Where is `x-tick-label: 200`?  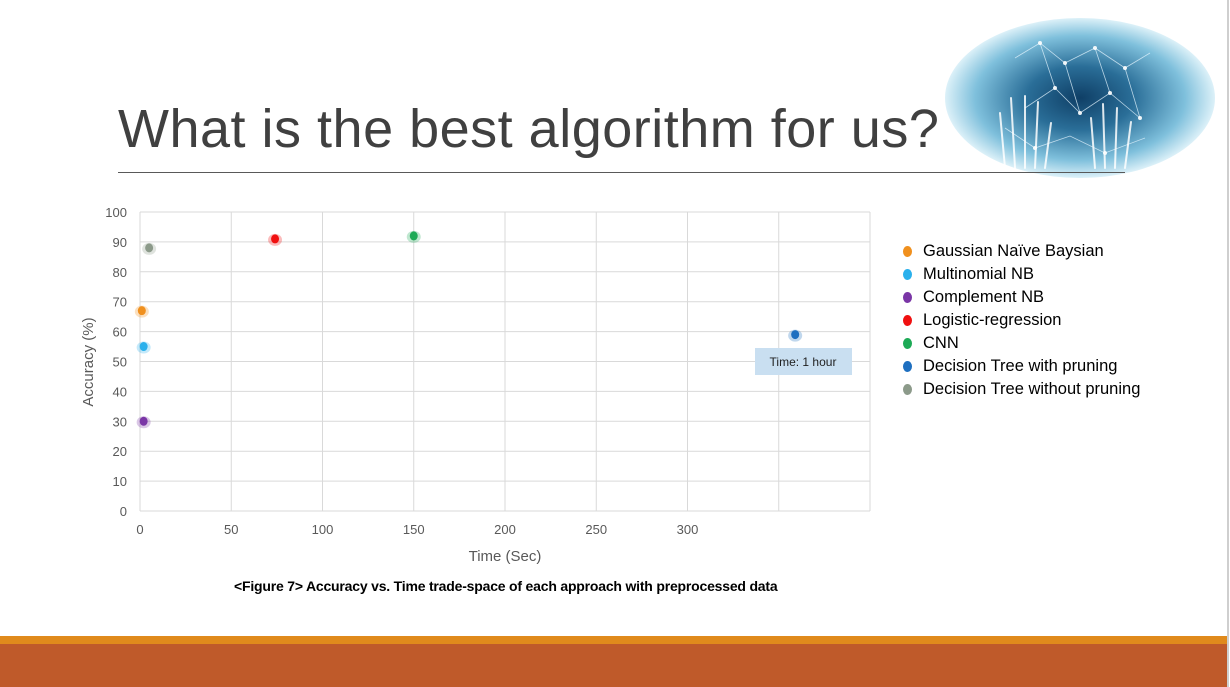 x-tick-label: 200 is located at coordinates (505, 529).